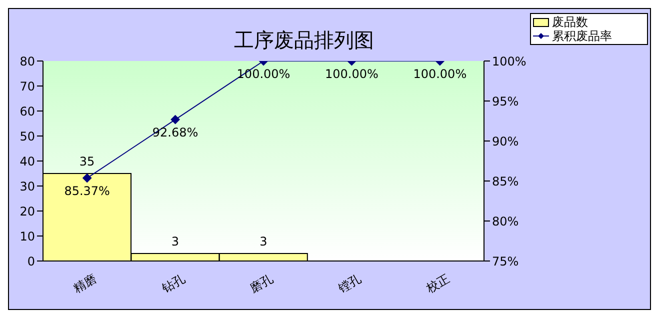 This screenshot has width=657, height=316. I want to click on y2-tick-label: 80%, so click(505, 221).